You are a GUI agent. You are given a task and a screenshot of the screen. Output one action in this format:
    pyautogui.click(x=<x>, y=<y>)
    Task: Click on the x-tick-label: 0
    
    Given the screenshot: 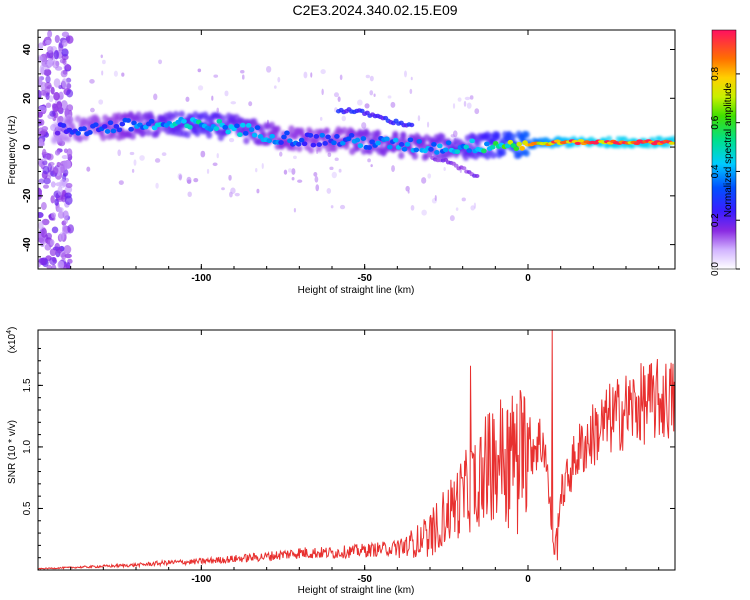 What is the action you would take?
    pyautogui.click(x=528, y=579)
    